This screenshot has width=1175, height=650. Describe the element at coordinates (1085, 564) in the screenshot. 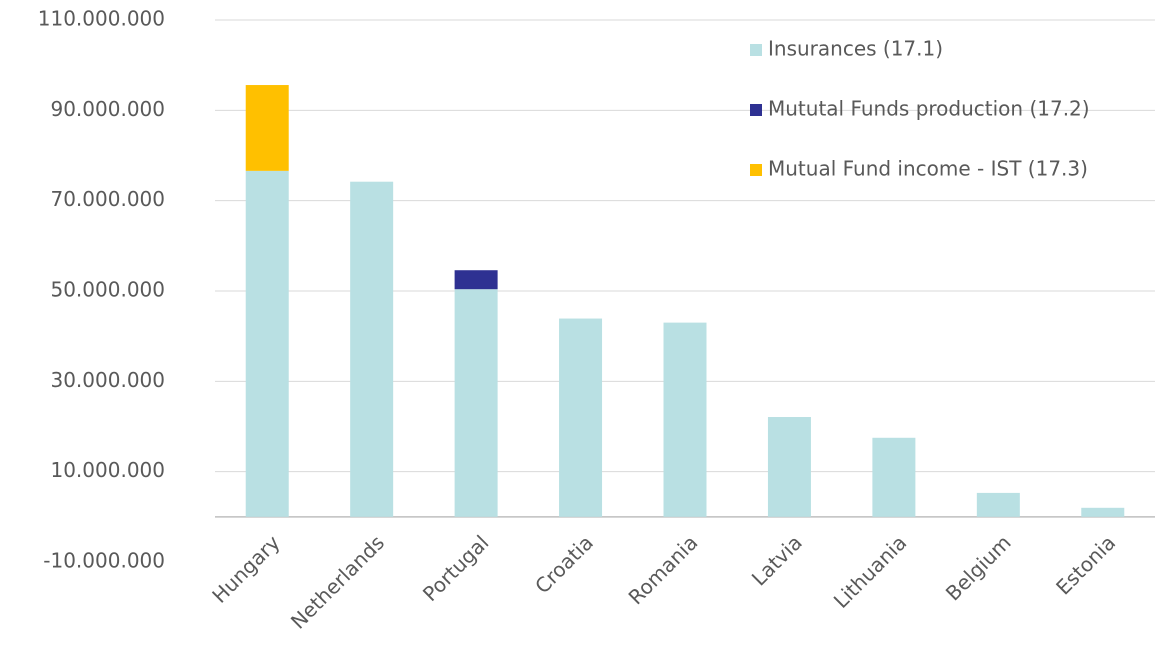

I see `x-tick-label: Estonia` at that location.